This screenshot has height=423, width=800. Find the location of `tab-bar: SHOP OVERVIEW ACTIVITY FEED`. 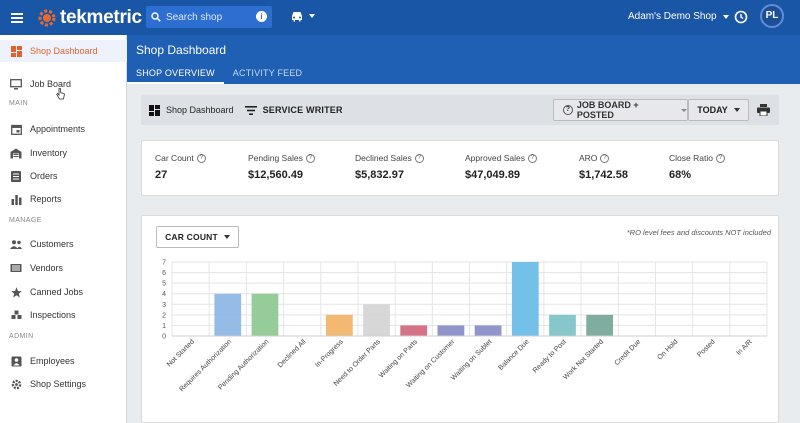

tab-bar: SHOP OVERVIEW ACTIVITY FEED is located at coordinates (219, 74).